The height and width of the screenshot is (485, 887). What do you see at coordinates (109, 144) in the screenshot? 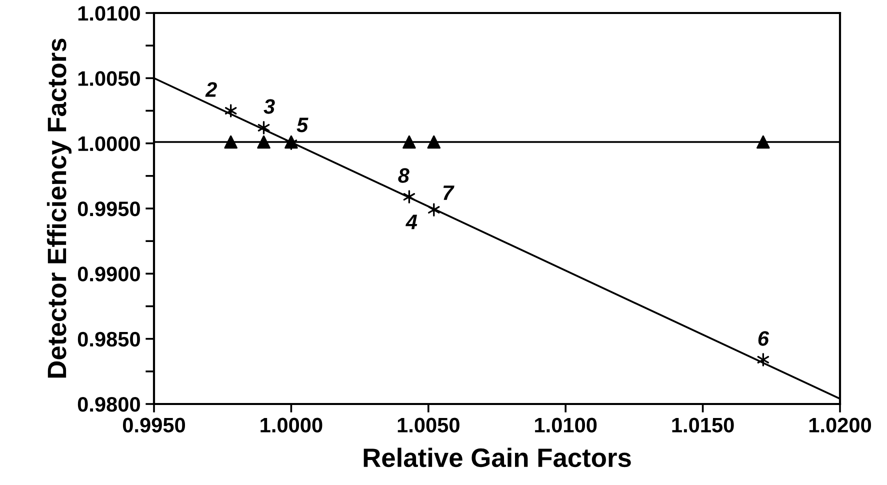
I see `y-tick-label: 1.0000` at bounding box center [109, 144].